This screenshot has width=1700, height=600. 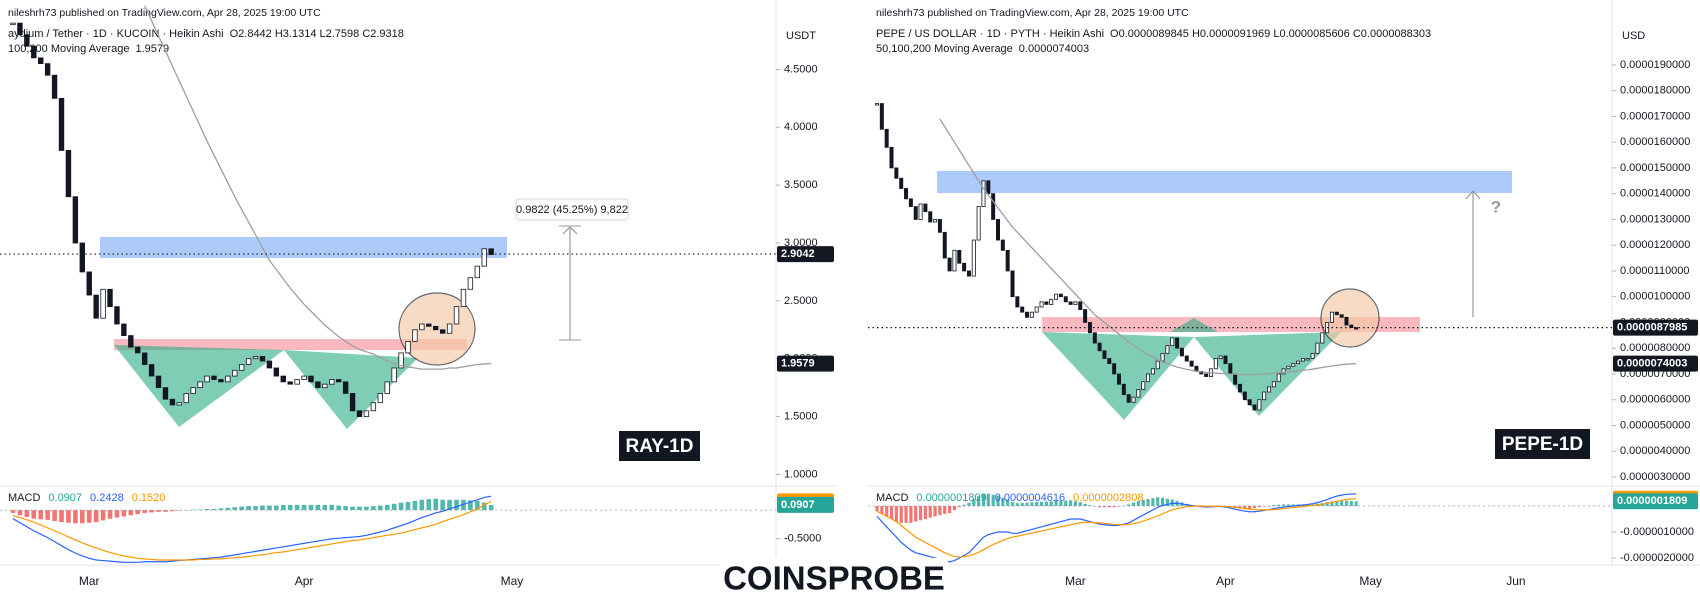 I want to click on price-badge-label: 2.9042, so click(x=798, y=254).